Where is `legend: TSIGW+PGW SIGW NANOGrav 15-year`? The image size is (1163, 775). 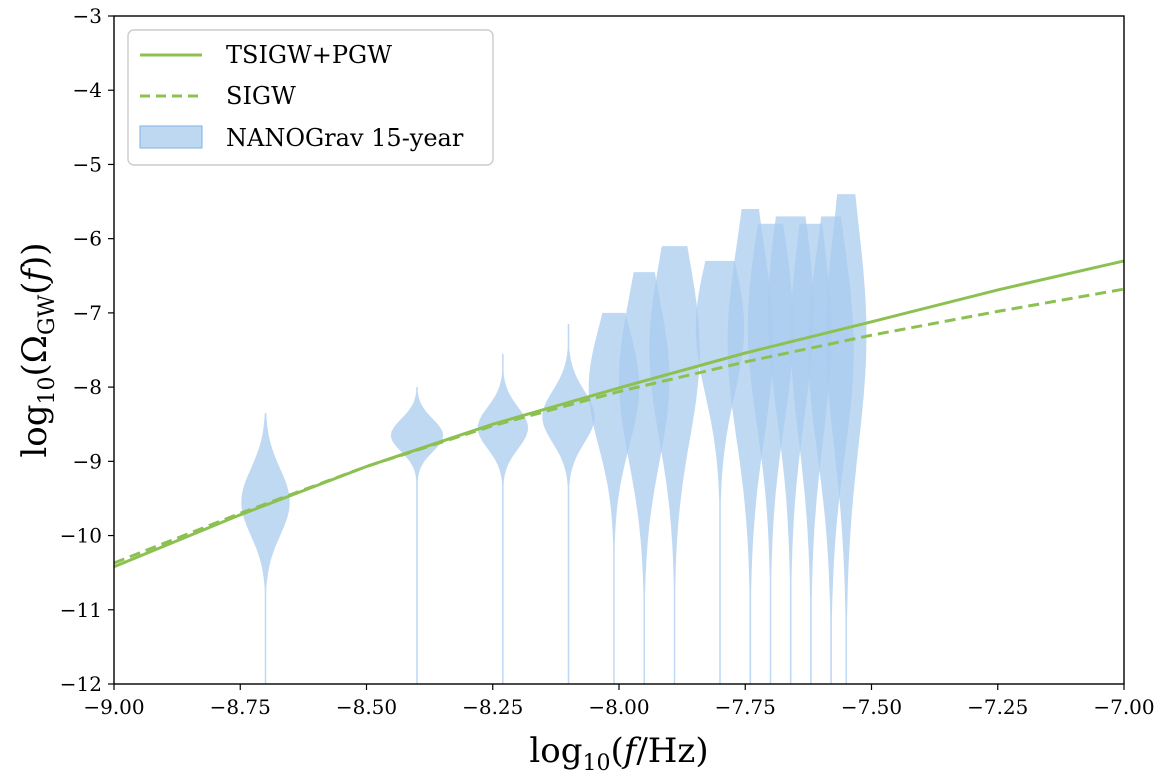 legend: TSIGW+PGW SIGW NANOGrav 15-year is located at coordinates (310, 97).